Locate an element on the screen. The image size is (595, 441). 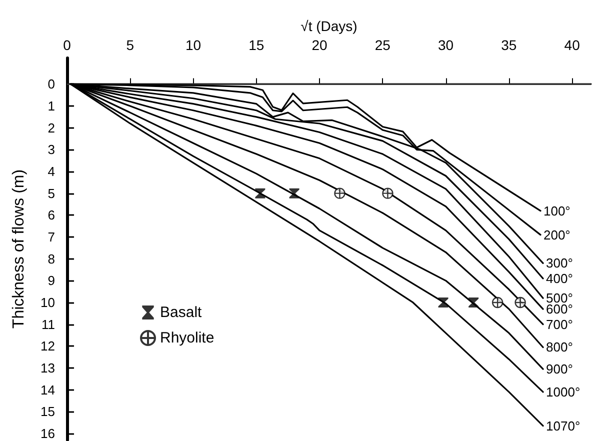
x-axis-title: √t (Days) is located at coordinates (329, 26).